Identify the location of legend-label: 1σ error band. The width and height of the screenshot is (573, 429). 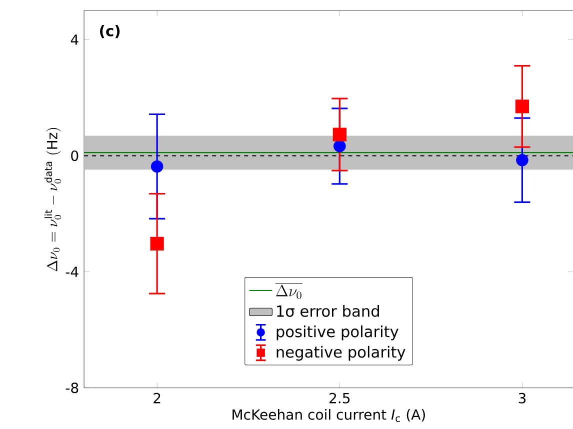
(328, 310).